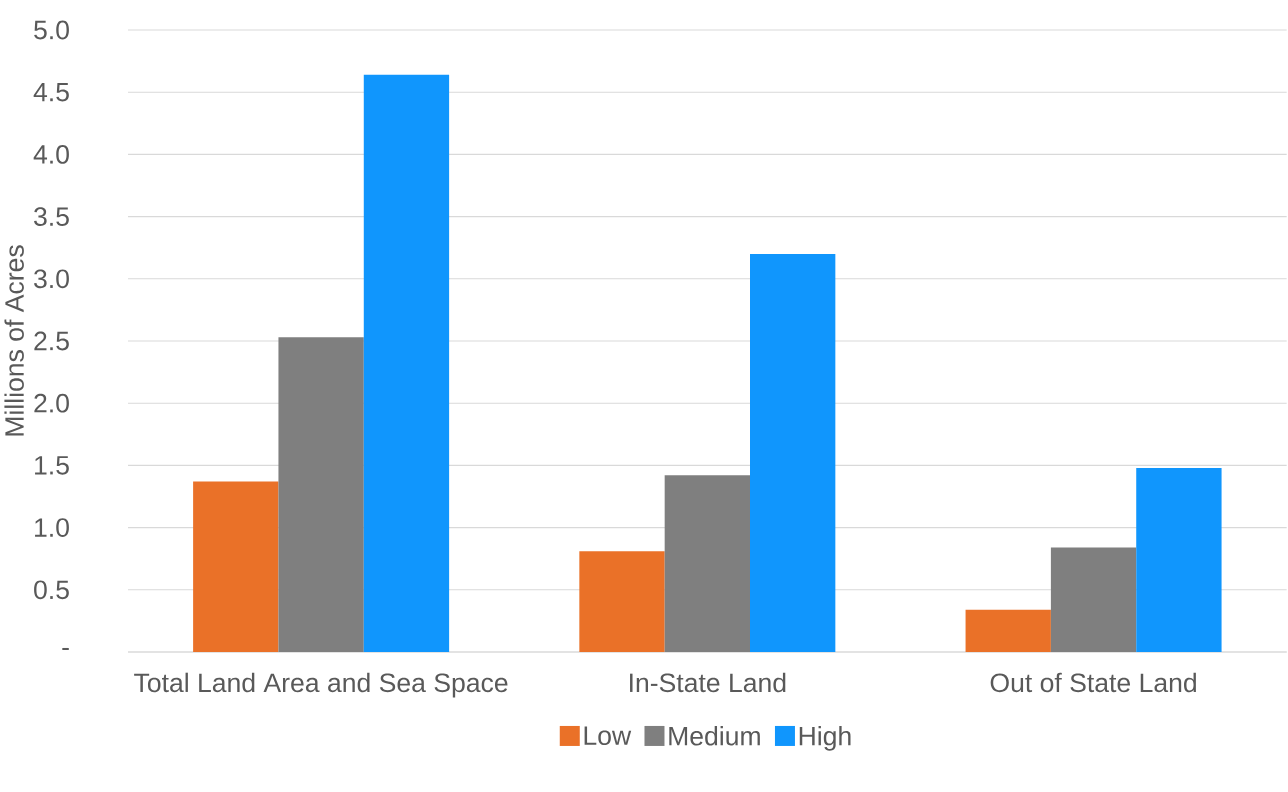 The image size is (1288, 792). Describe the element at coordinates (825, 738) in the screenshot. I see `legend-label: High` at that location.